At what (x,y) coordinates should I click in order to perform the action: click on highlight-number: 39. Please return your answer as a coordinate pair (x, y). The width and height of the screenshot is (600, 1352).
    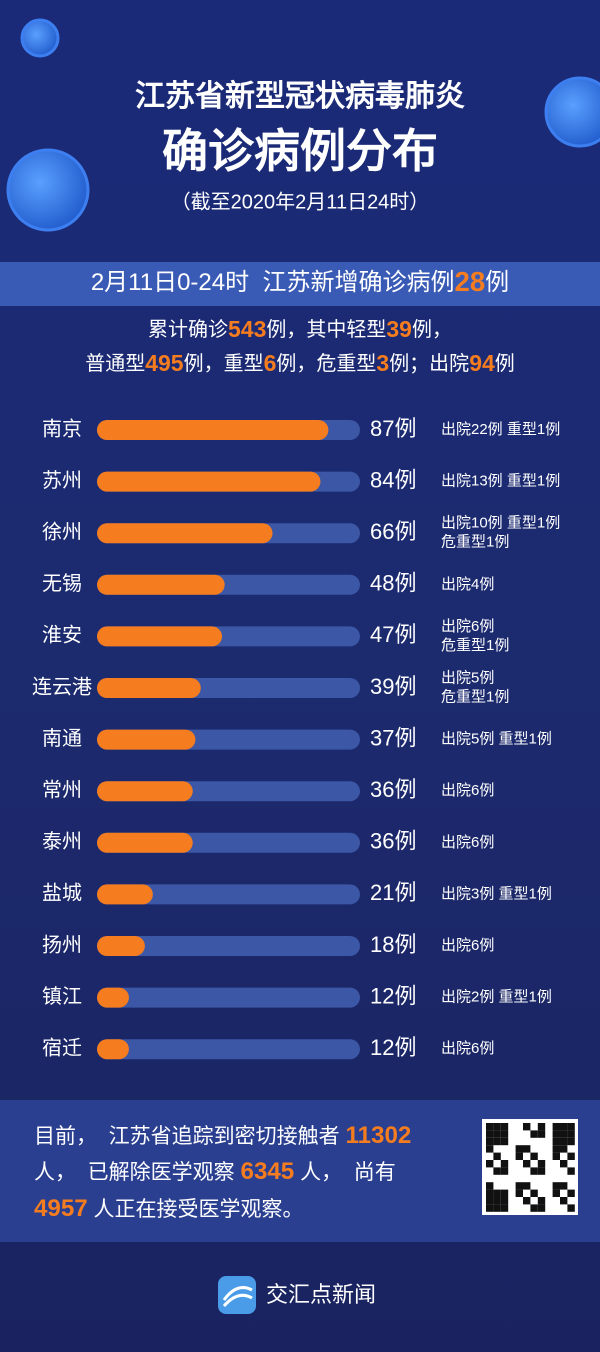
    Looking at the image, I should click on (399, 329).